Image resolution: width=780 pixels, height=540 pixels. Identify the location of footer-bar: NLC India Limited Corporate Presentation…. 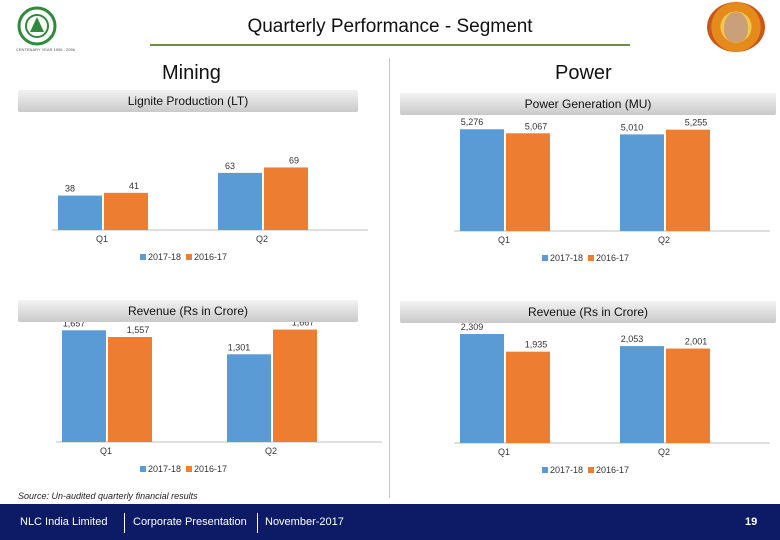
(390, 522).